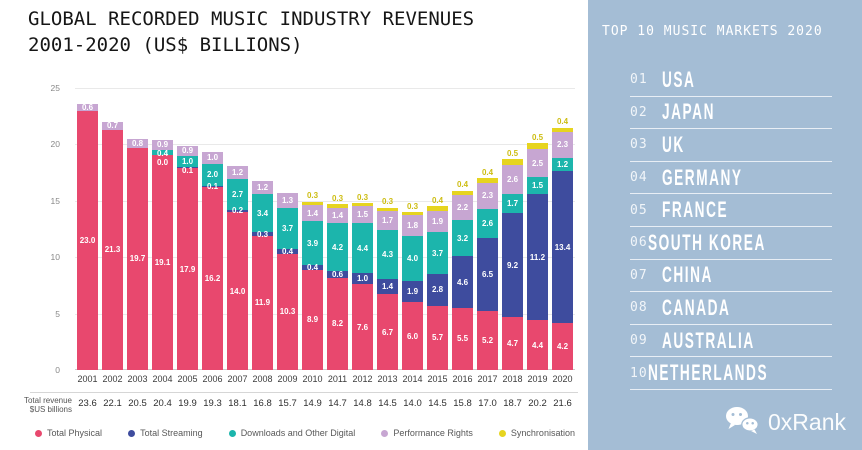  Describe the element at coordinates (537, 345) in the screenshot. I see `segment-label: 4.4` at that location.